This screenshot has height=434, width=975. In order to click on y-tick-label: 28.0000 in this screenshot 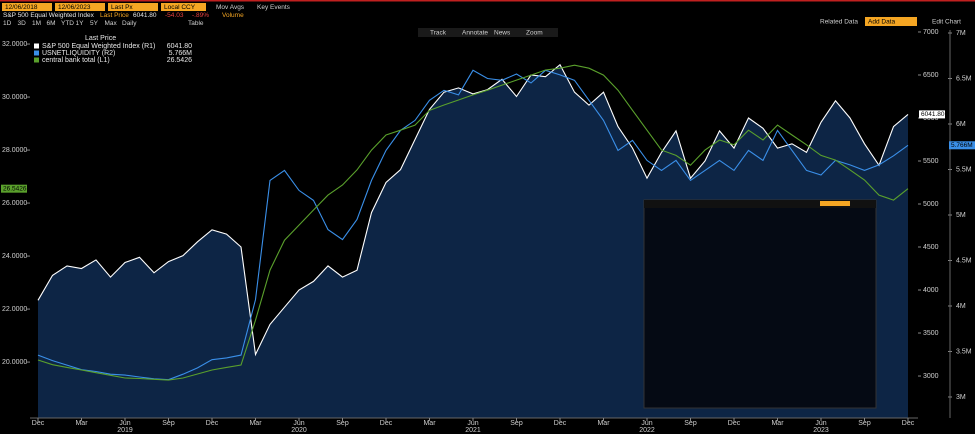, I will do `click(14, 150)`.